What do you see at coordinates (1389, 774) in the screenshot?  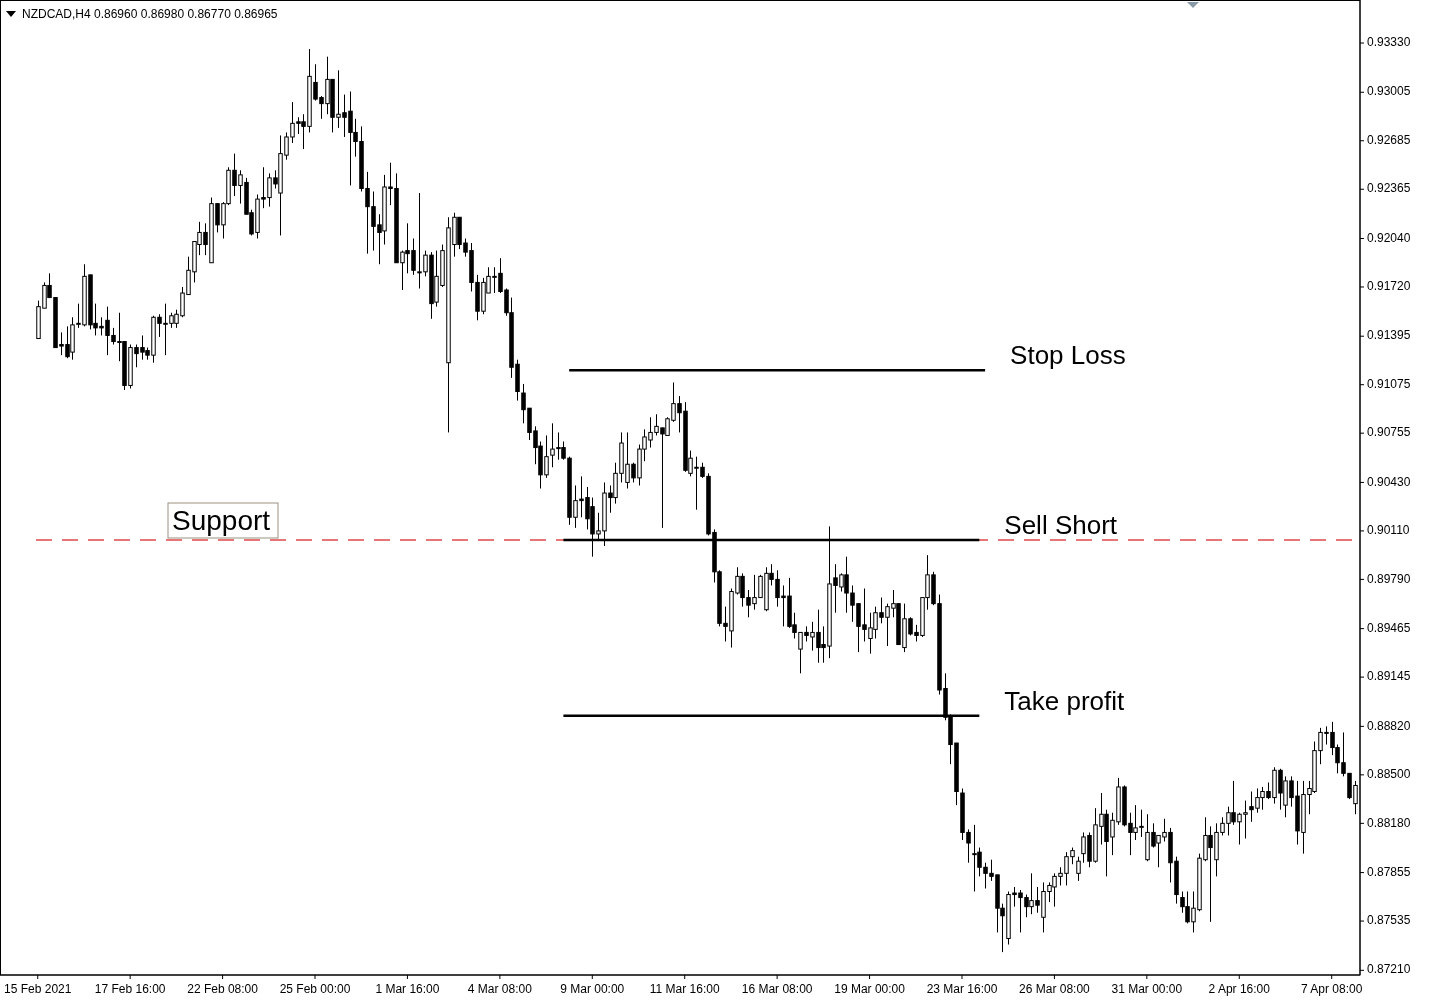 I see `y-tick-label: 0.88500` at bounding box center [1389, 774].